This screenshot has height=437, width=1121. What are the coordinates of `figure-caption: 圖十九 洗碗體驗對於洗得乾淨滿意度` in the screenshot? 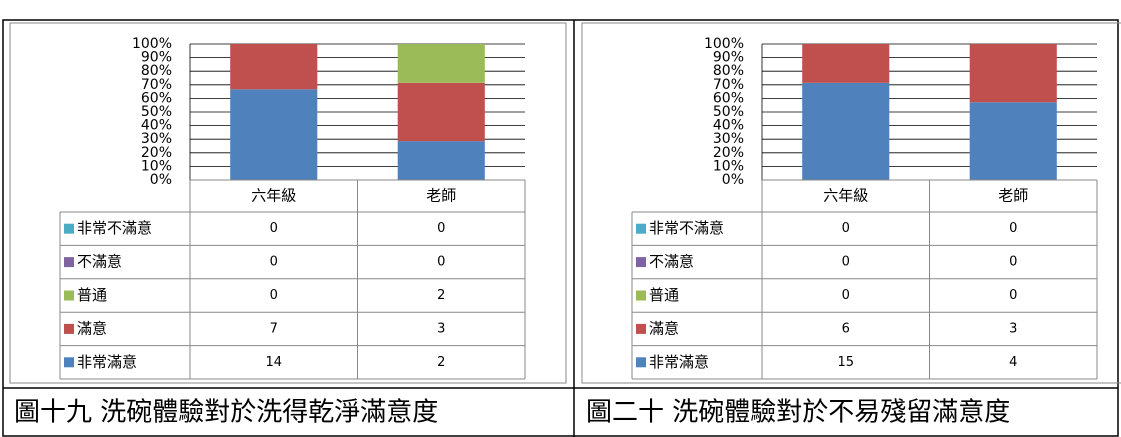 It's located at (226, 413).